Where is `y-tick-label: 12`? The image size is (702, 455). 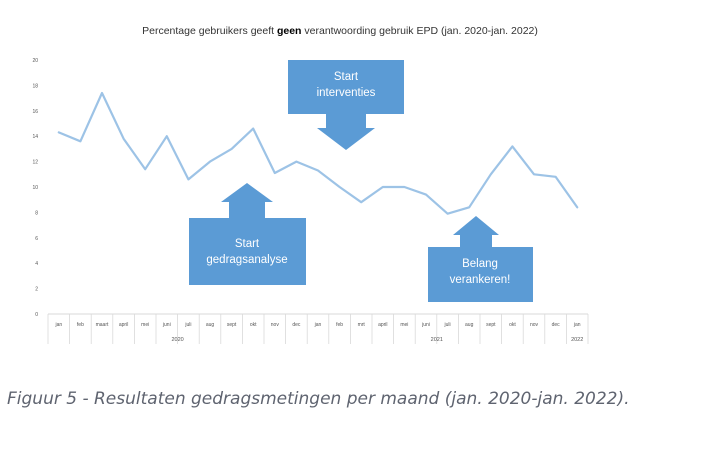
y-tick-label: 12 is located at coordinates (35, 163).